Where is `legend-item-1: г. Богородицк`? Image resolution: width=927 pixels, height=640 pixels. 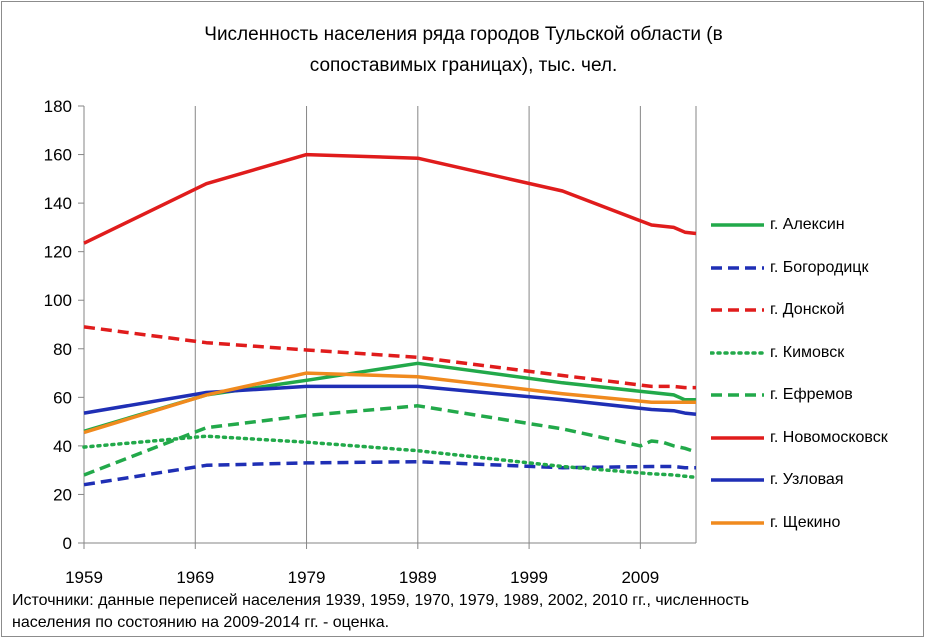
legend-item-1: г. Богородицк is located at coordinates (789, 268).